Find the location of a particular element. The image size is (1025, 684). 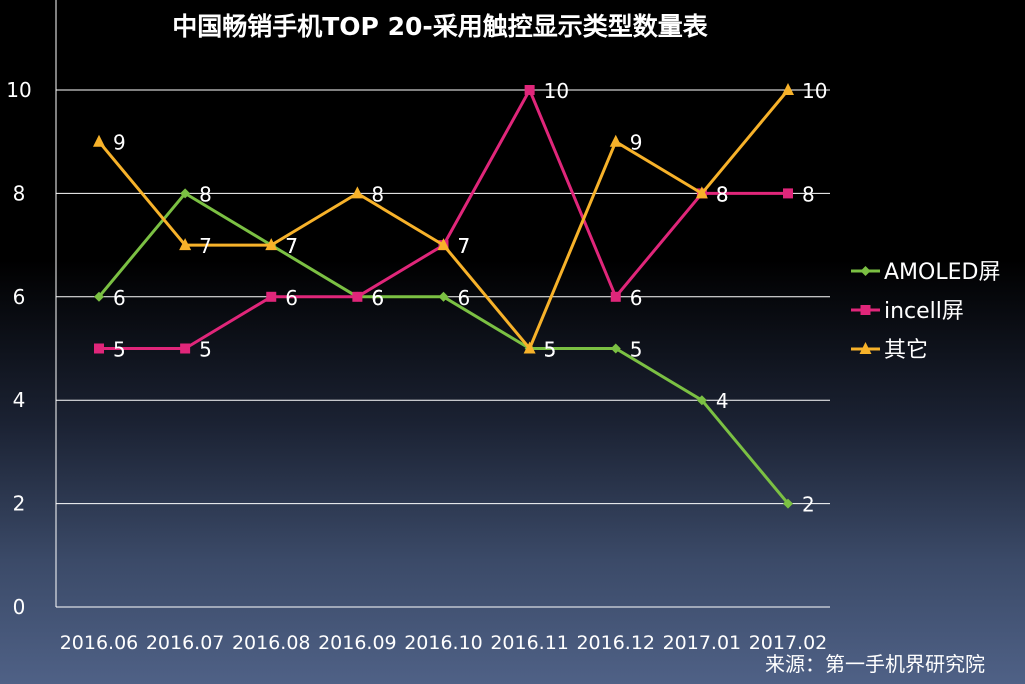

legend-label: 其它 is located at coordinates (906, 350).